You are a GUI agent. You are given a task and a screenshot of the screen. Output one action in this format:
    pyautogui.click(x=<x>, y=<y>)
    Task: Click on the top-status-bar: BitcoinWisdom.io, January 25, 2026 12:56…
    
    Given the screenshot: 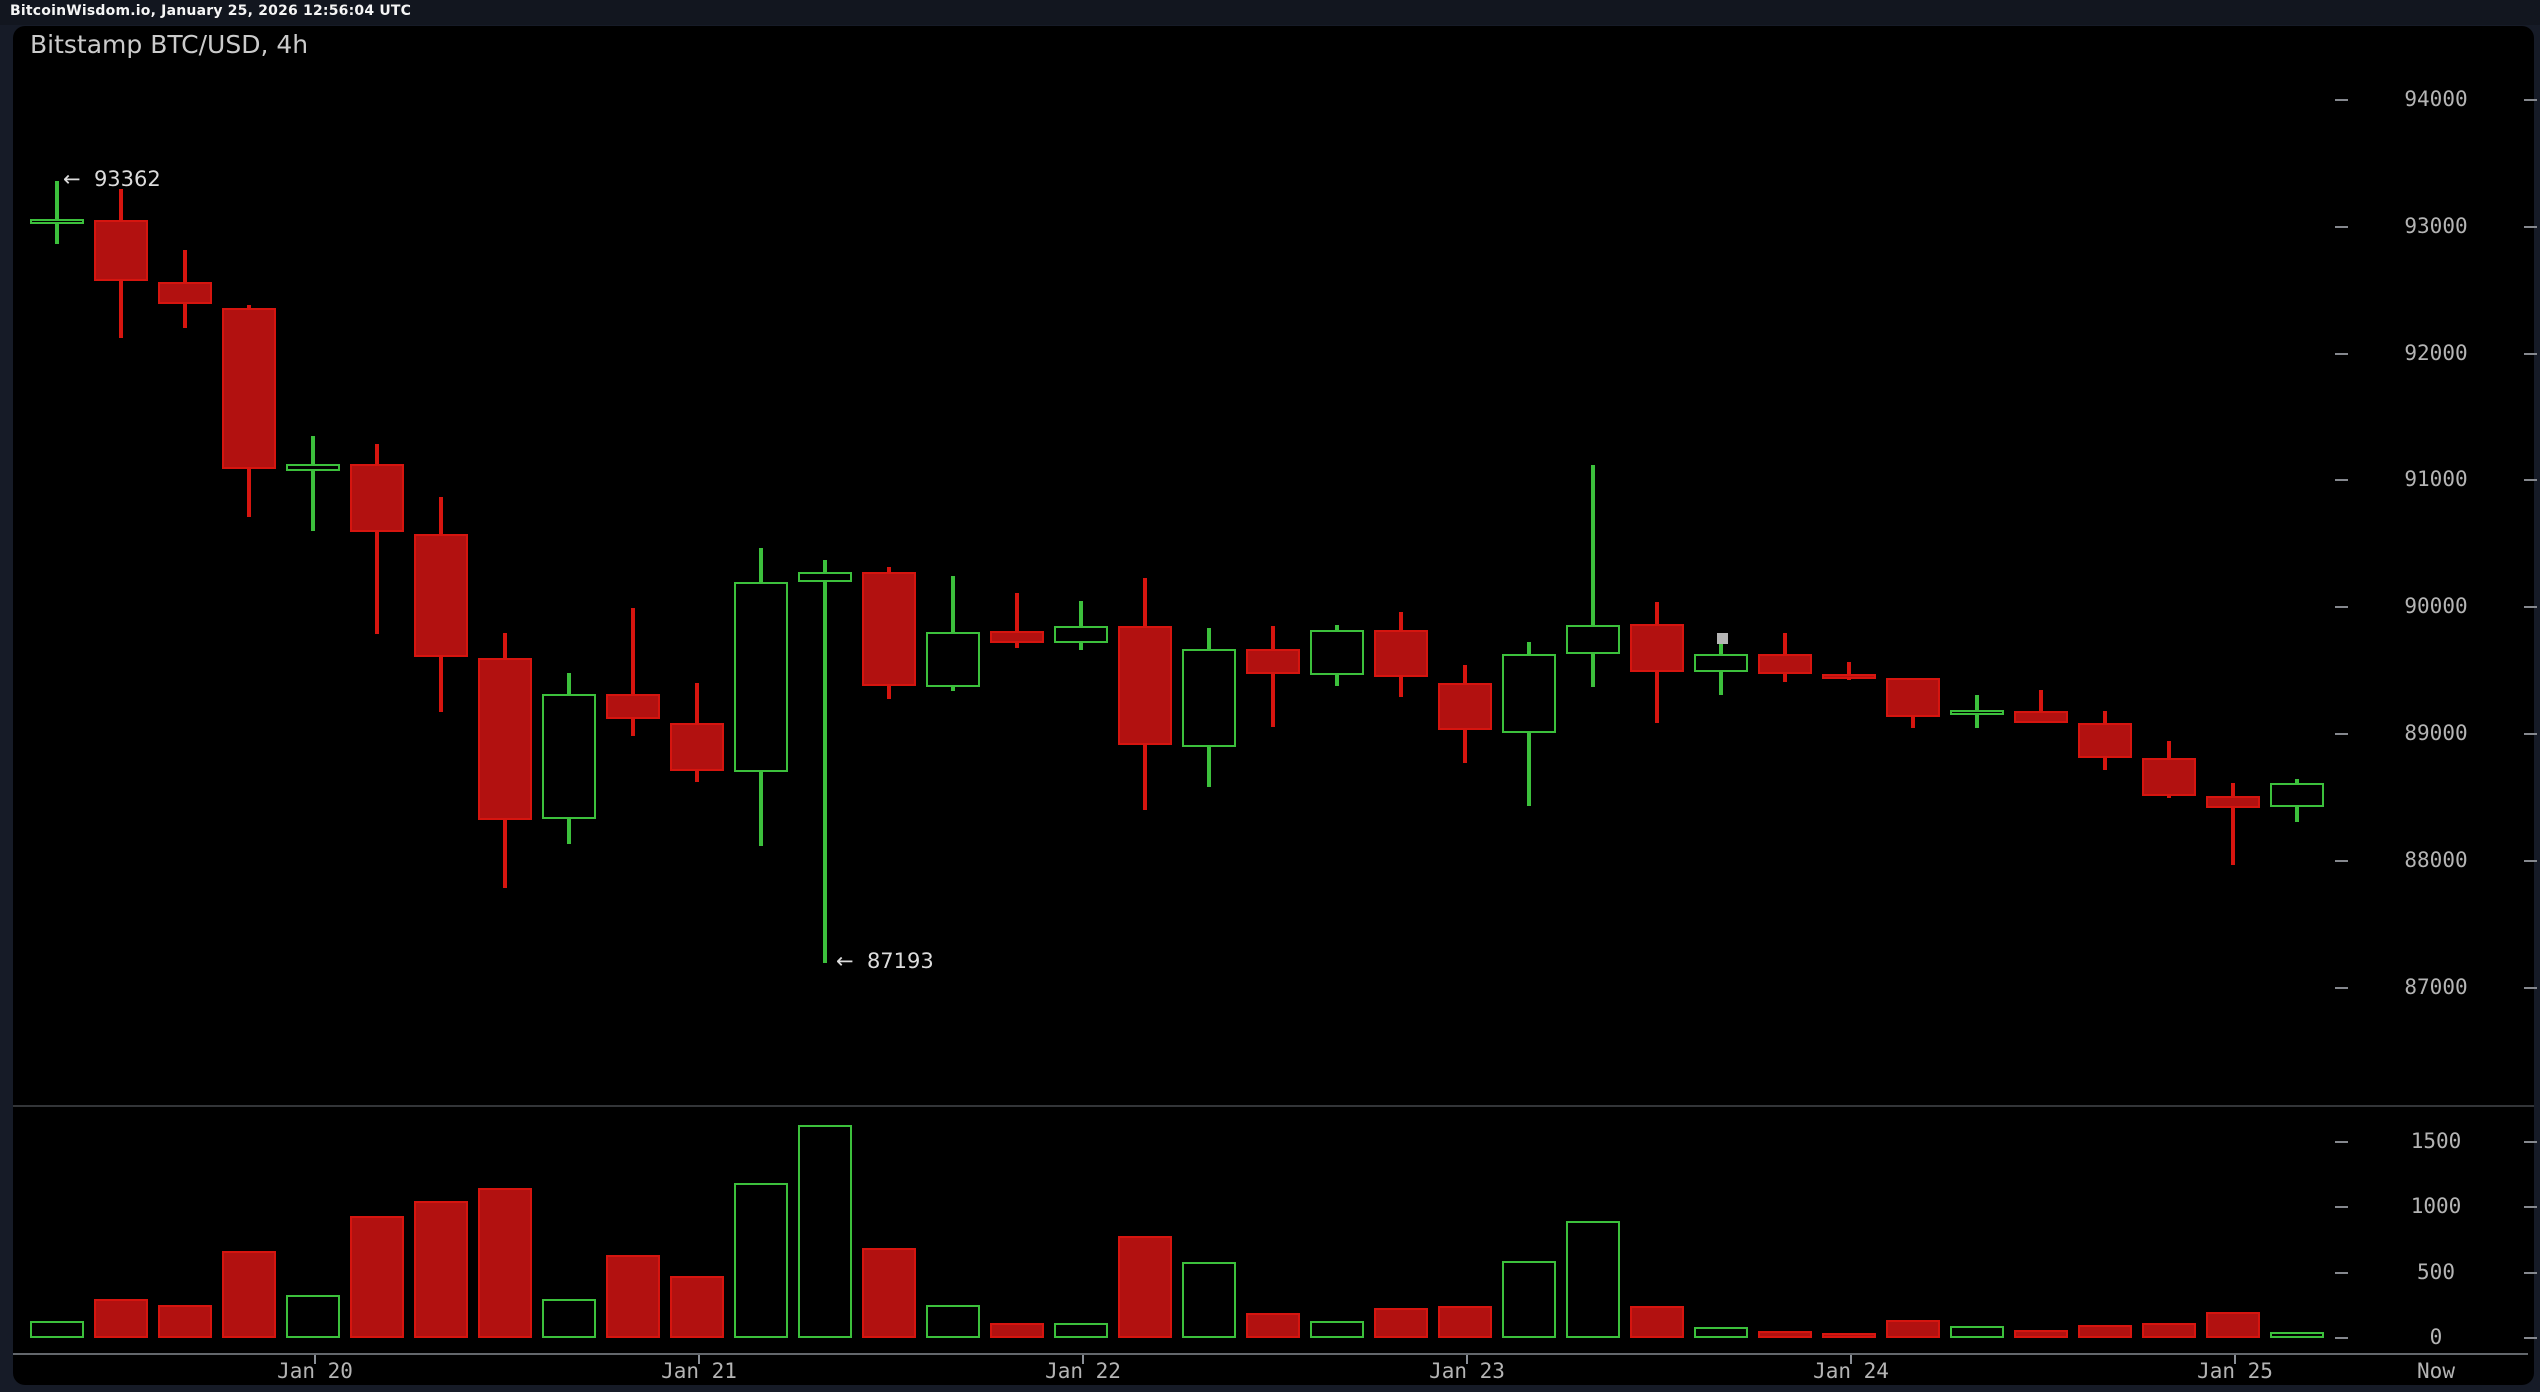 What is the action you would take?
    pyautogui.click(x=1270, y=12)
    